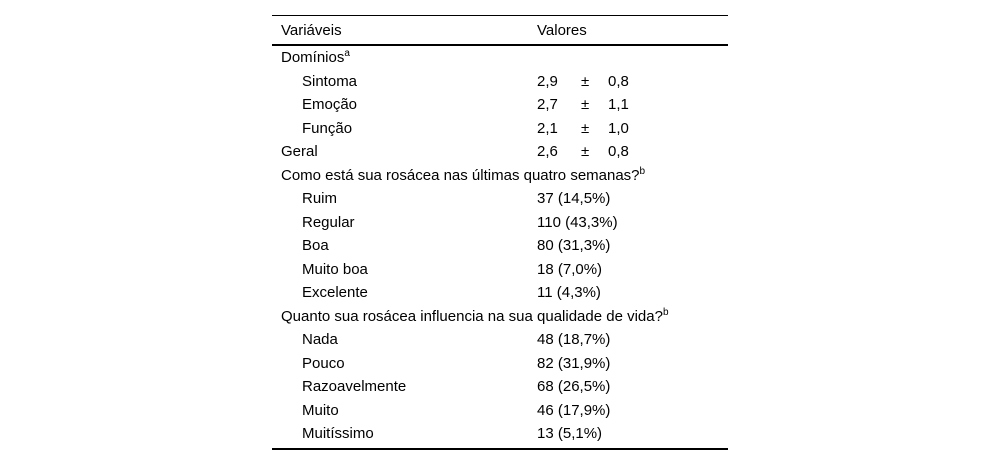 The width and height of the screenshot is (1000, 465). I want to click on row-value: 46 (17,9%), so click(632, 410).